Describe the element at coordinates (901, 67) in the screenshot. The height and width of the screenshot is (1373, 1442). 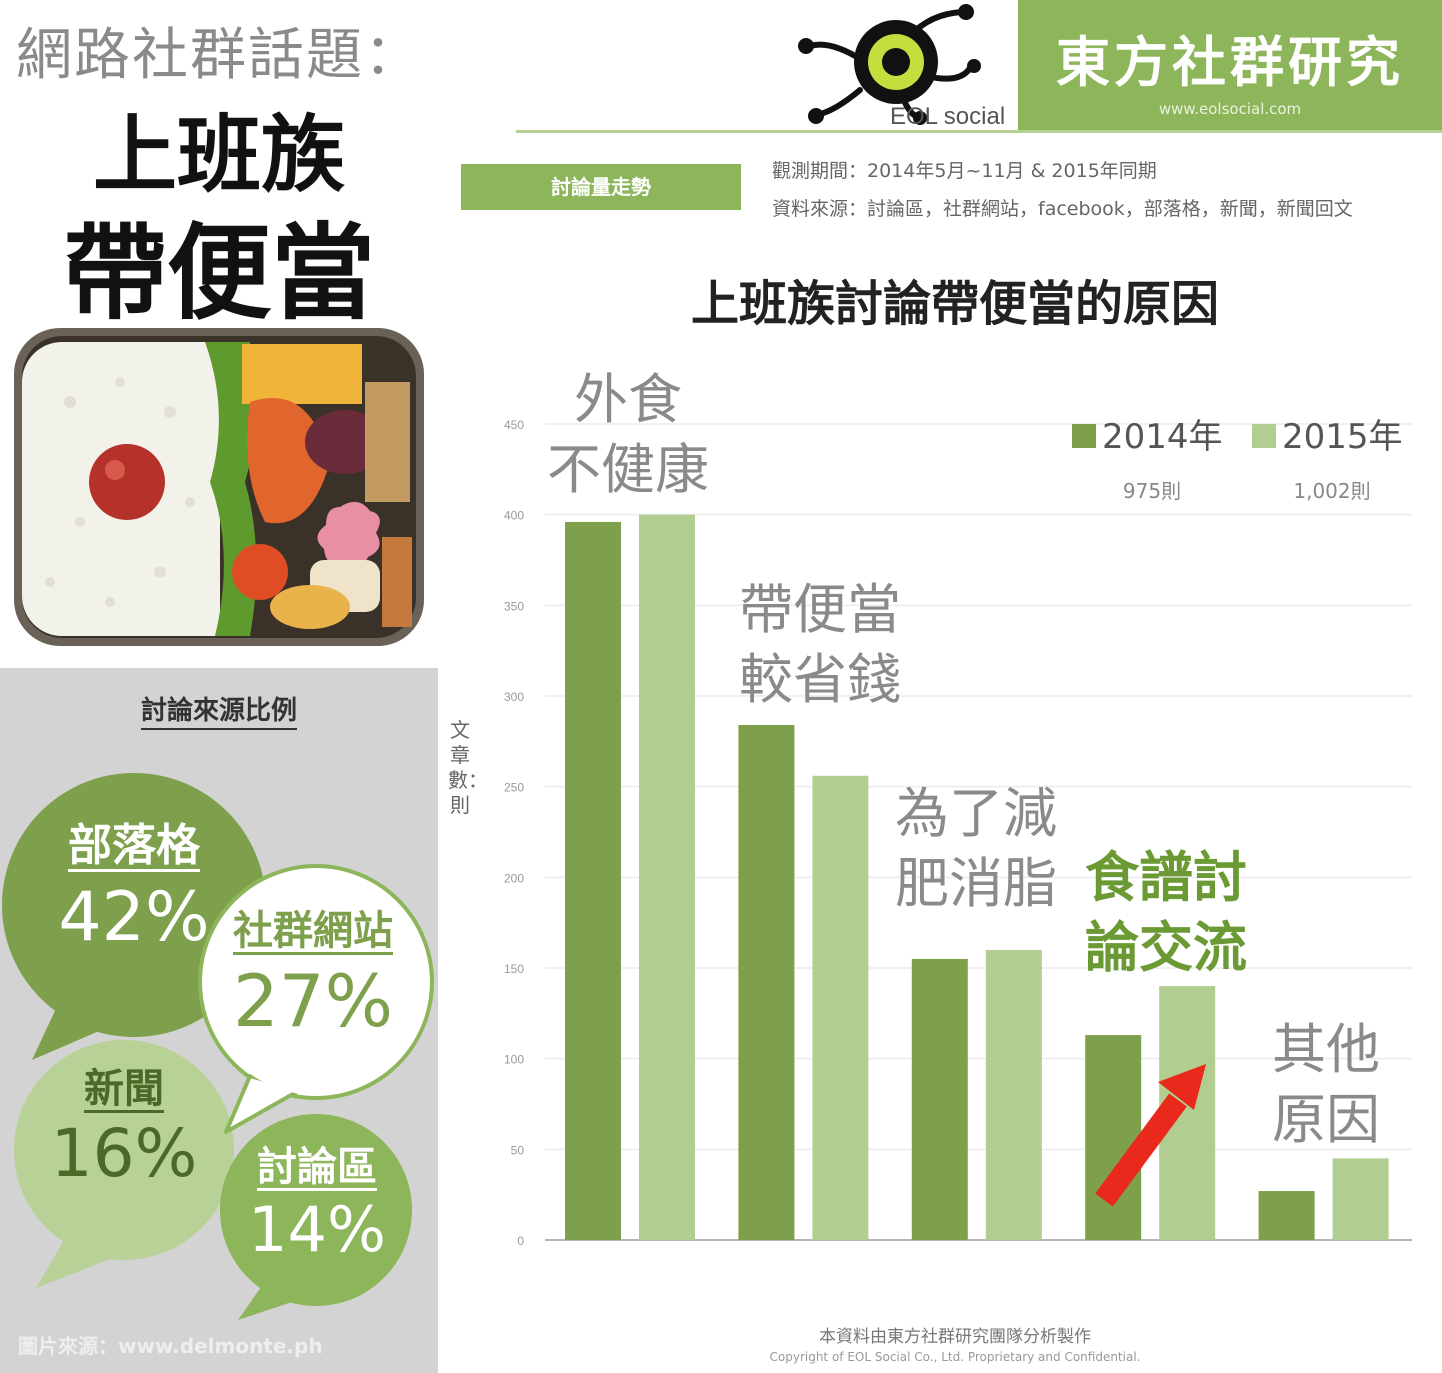
I see `eol-logo: EOL social` at that location.